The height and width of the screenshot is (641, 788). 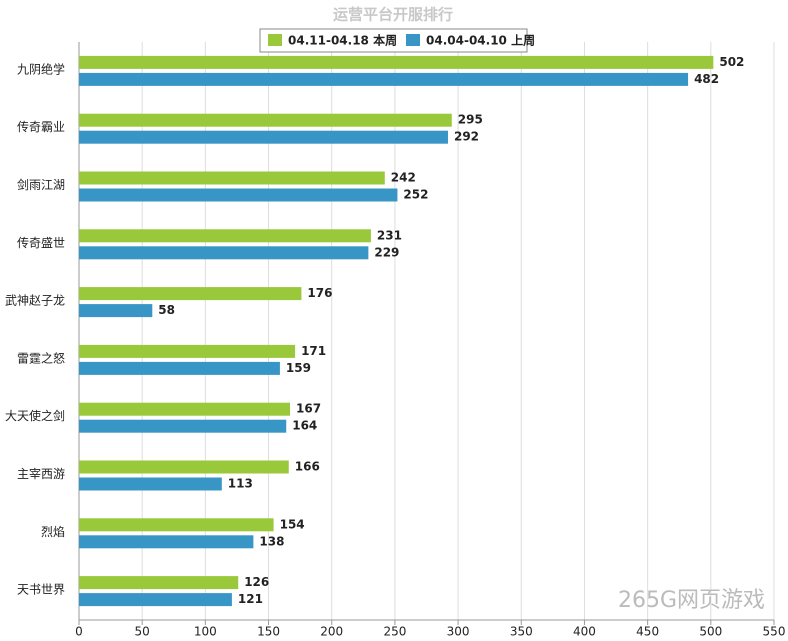 I want to click on x-tick-label: 450, so click(x=647, y=632).